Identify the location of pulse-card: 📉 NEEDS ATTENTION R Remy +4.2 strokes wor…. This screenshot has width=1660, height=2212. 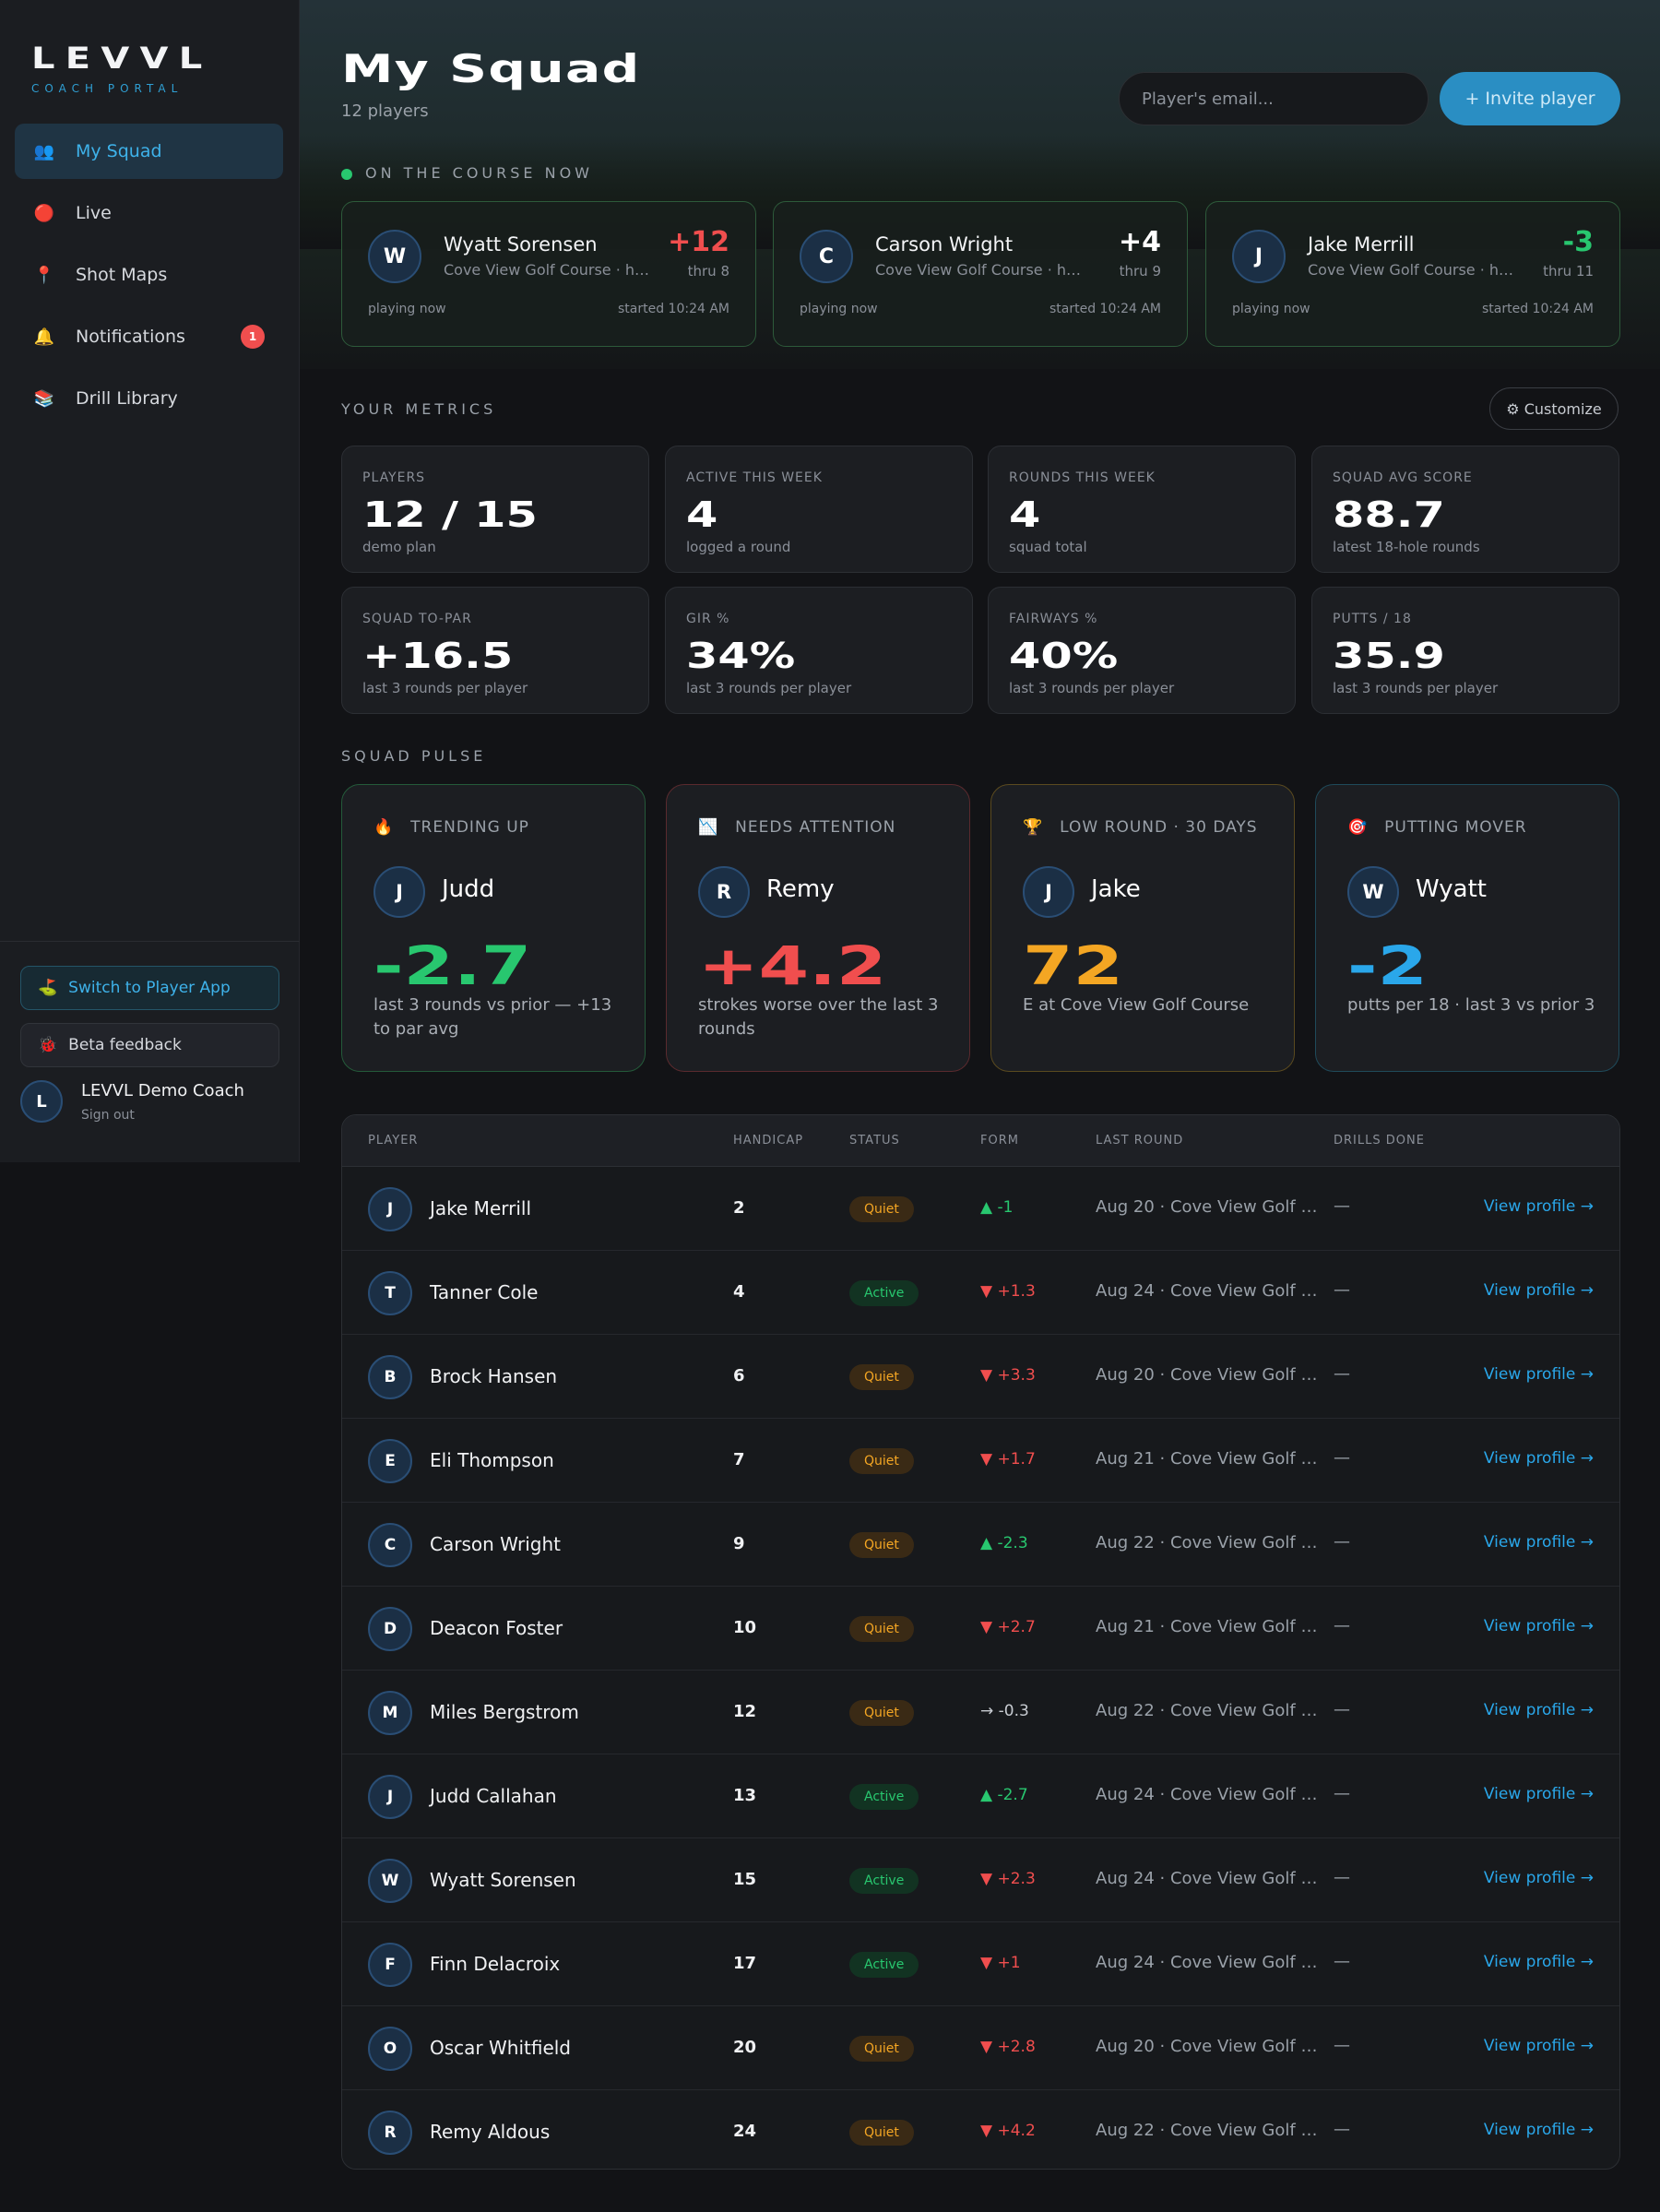
(818, 928).